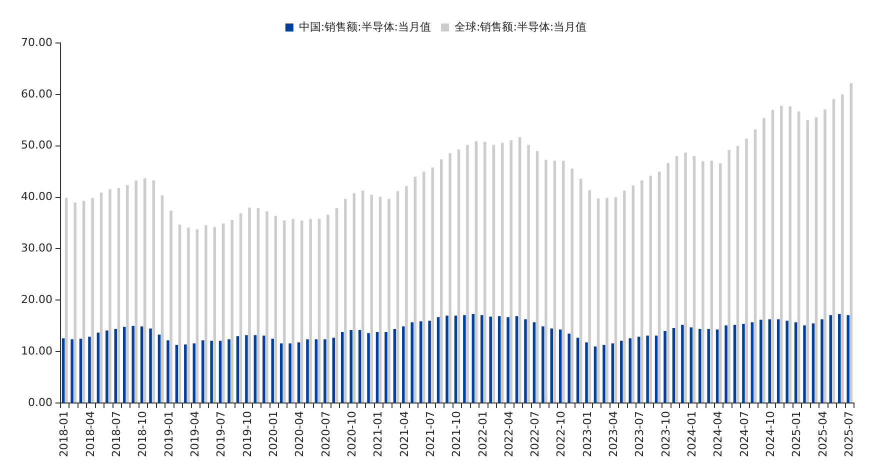 Image resolution: width=892 pixels, height=468 pixels. Describe the element at coordinates (587, 434) in the screenshot. I see `x-tick-label: 2023-01` at that location.